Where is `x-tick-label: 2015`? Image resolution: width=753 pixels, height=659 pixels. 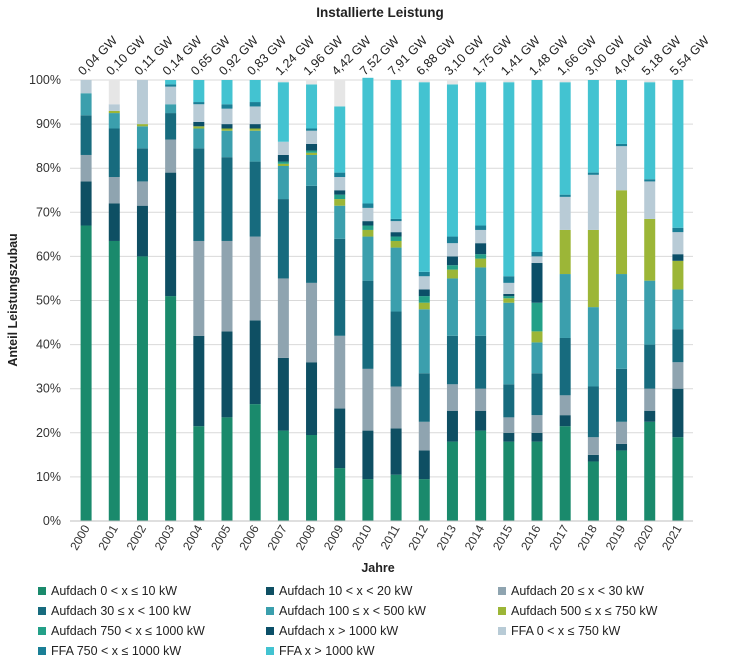
x-tick-label: 2015 is located at coordinates (503, 537).